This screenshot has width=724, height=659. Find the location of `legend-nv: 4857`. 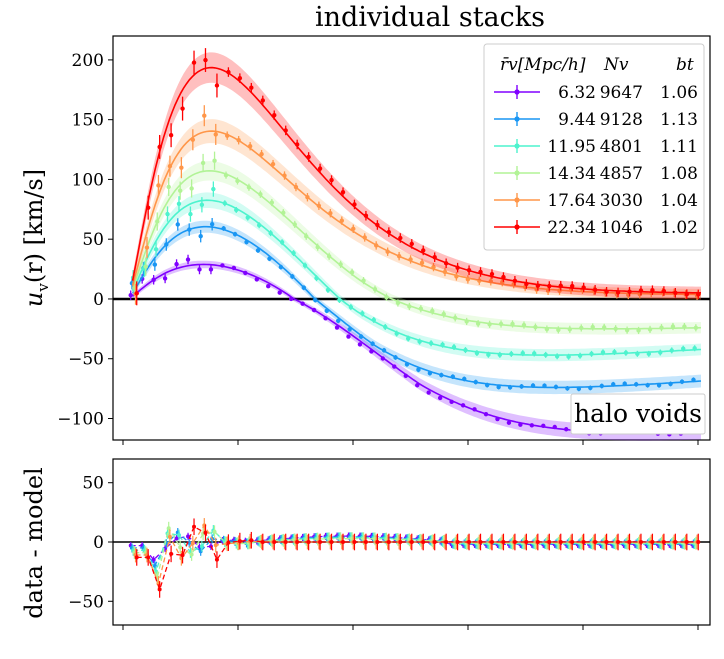

legend-nv: 4857 is located at coordinates (621, 174).